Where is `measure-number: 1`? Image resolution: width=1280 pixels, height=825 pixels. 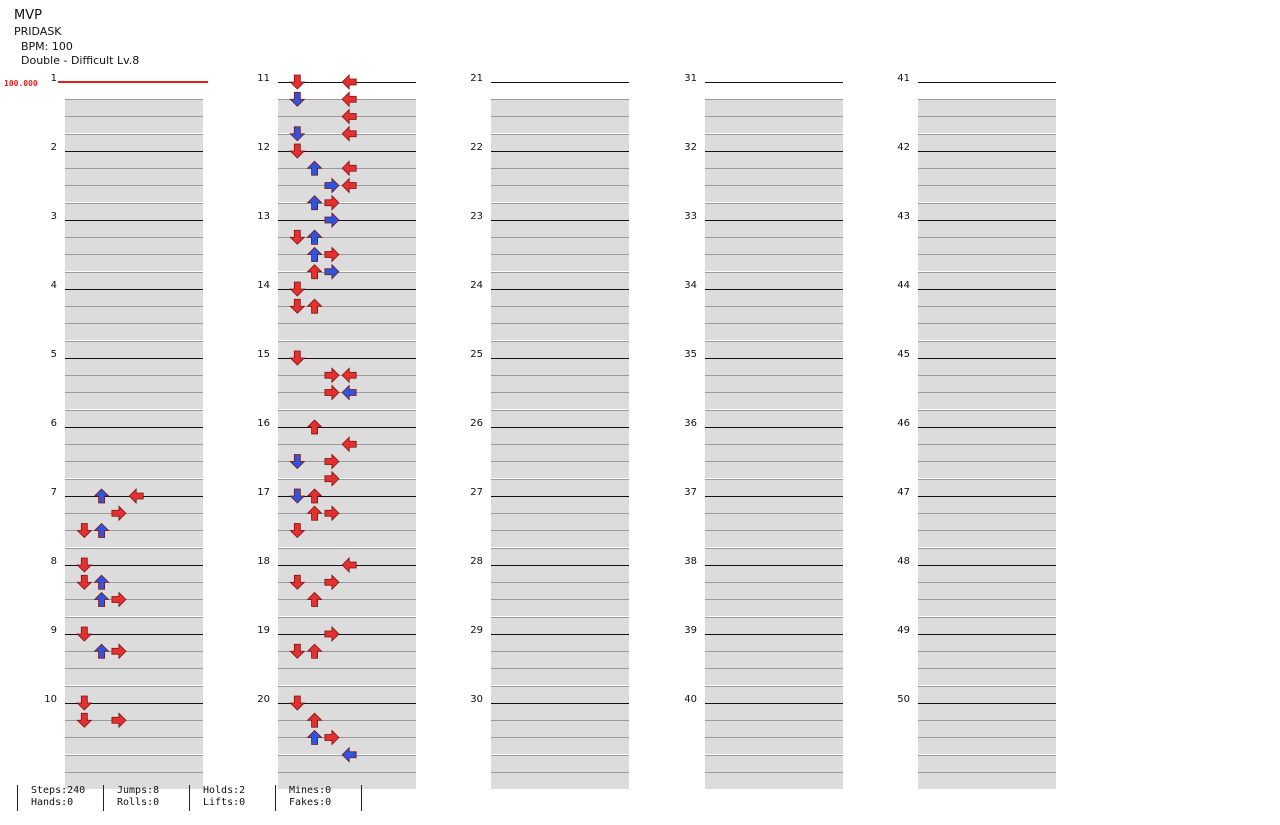 measure-number: 1 is located at coordinates (53, 78).